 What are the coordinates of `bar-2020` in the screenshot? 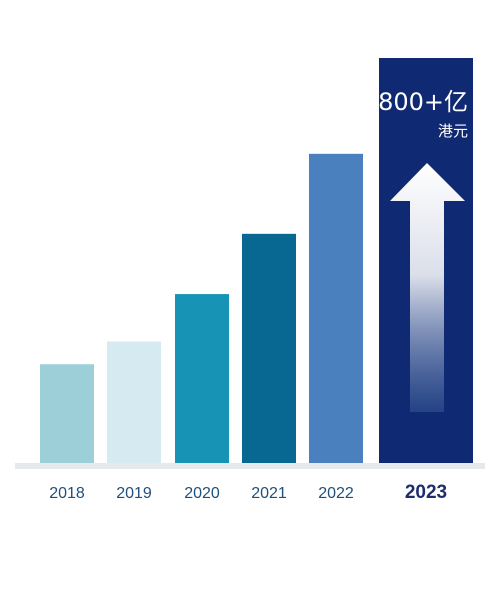 It's located at (202, 378).